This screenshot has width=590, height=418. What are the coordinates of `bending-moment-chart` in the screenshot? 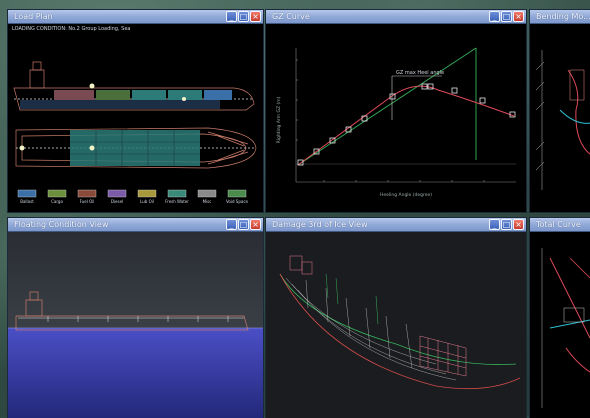 It's located at (562, 120).